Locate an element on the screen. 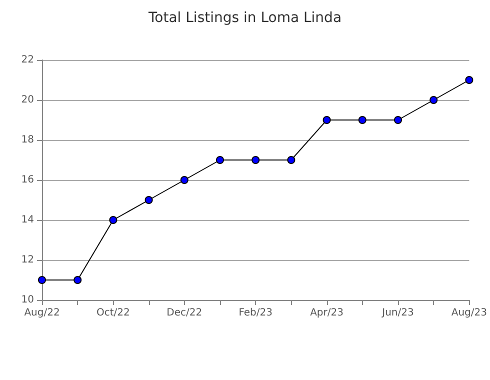 The height and width of the screenshot is (380, 490). y-tick-label: 20 is located at coordinates (27, 100).